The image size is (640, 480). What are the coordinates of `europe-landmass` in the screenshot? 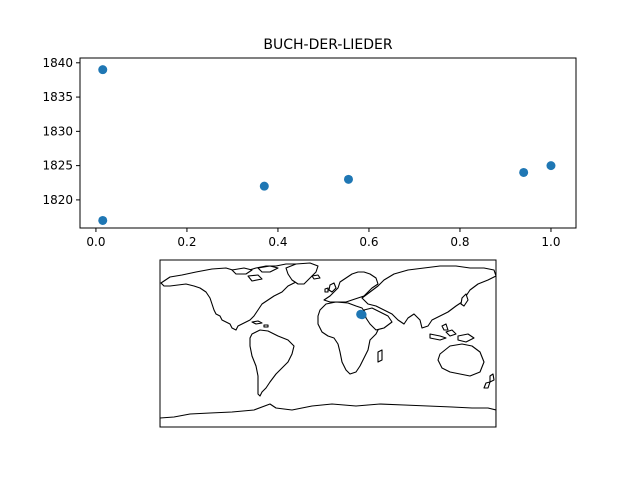 It's located at (351, 287).